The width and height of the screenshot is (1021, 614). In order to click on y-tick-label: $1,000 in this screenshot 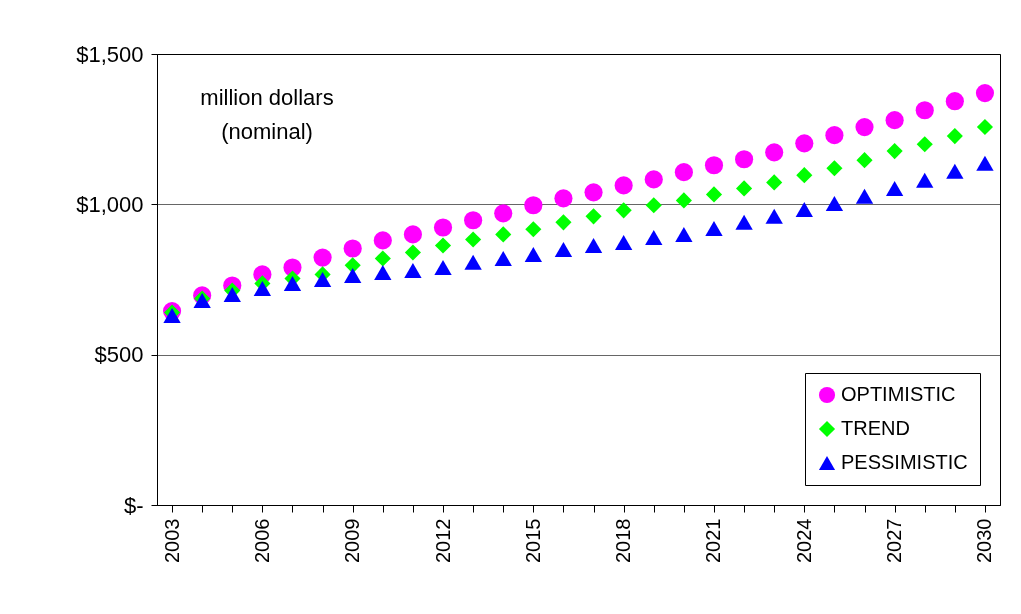, I will do `click(110, 204)`.